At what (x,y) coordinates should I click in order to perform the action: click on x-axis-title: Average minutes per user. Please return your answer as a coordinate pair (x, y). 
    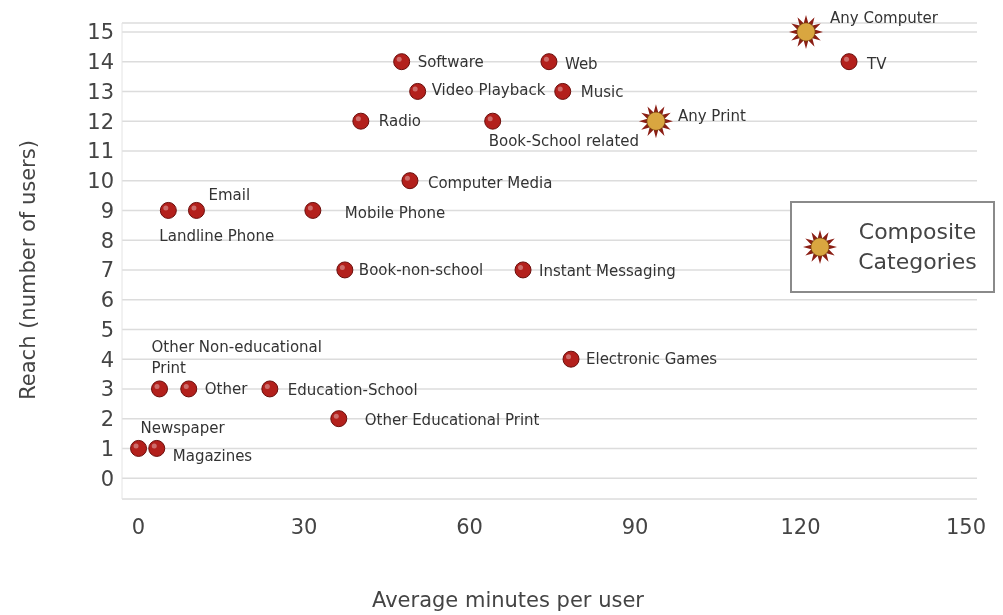
    Looking at the image, I should click on (508, 600).